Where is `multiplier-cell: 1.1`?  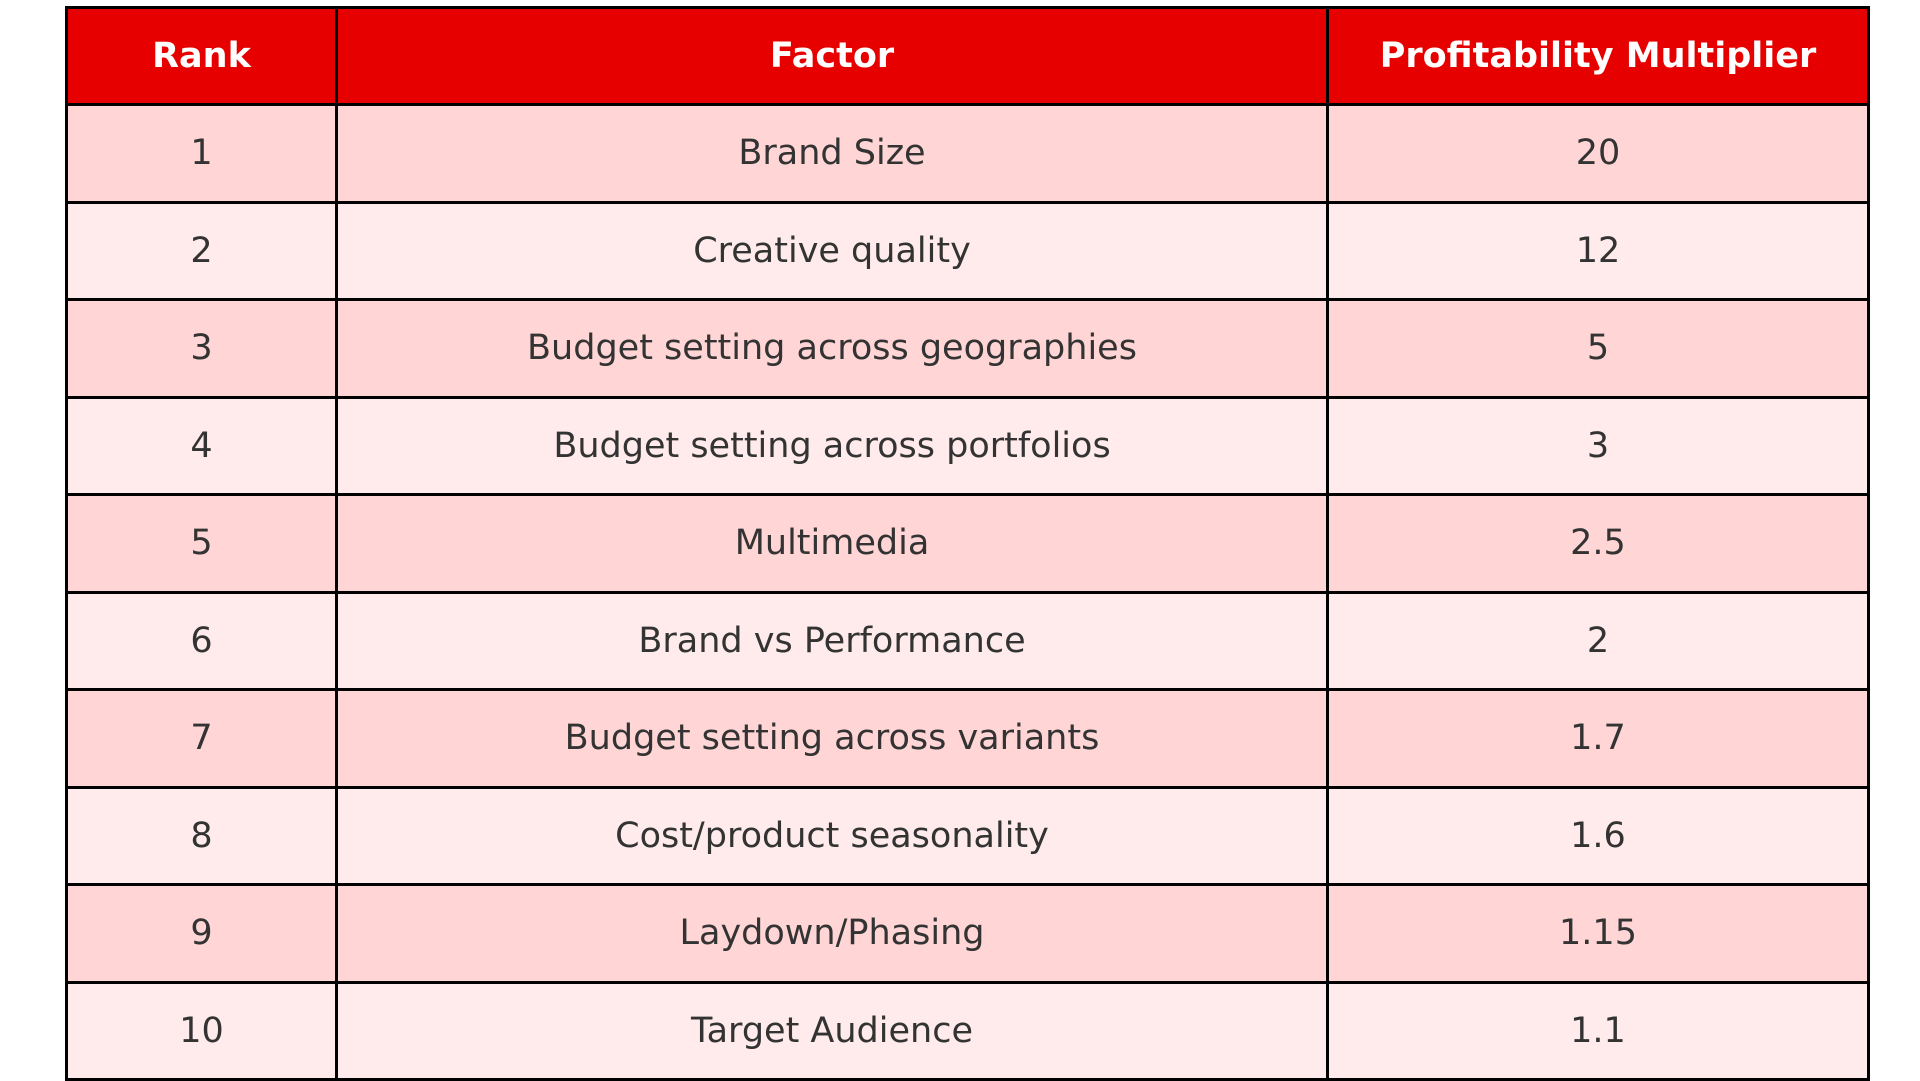 multiplier-cell: 1.1 is located at coordinates (1598, 1030).